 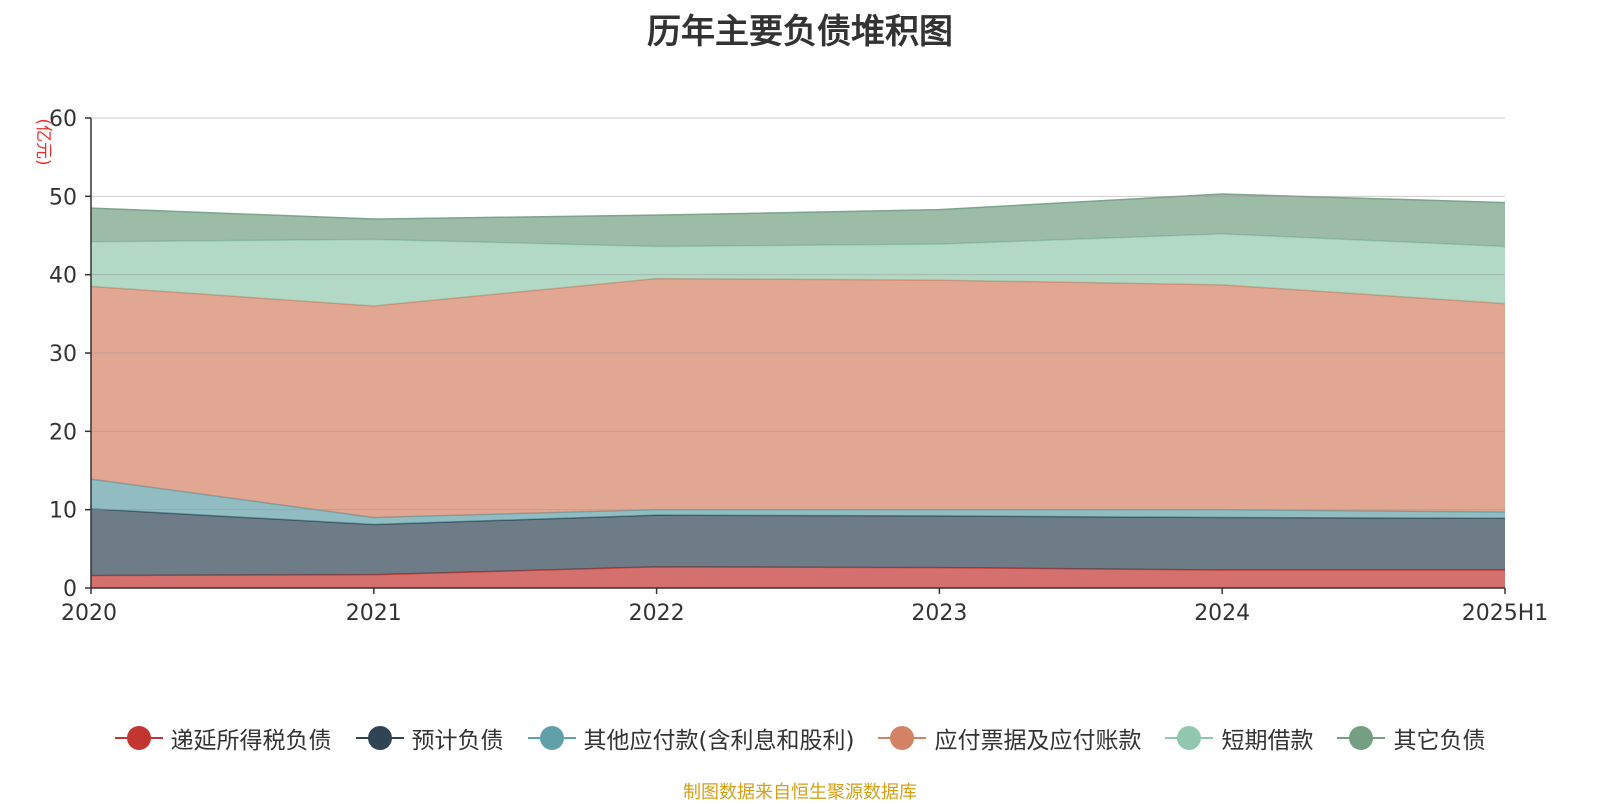 I want to click on legend-label: 预计负债, so click(x=457, y=741).